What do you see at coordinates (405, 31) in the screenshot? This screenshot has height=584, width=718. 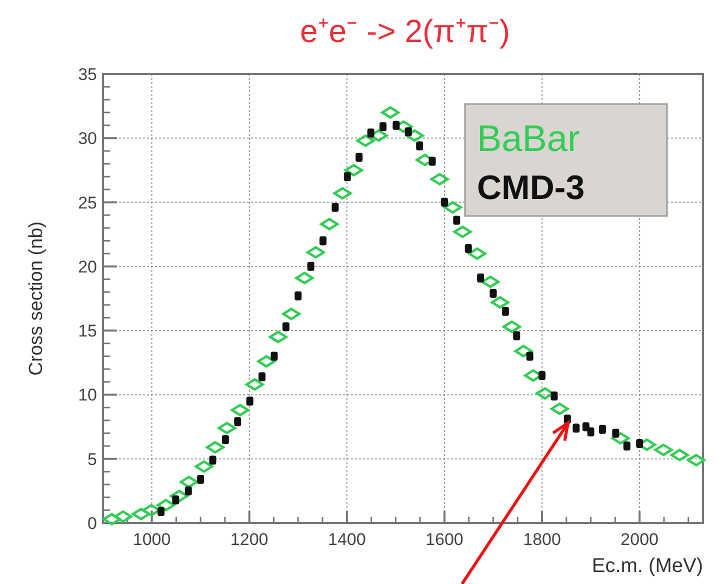 I see `chart-title: e⁺e⁻ -> 2(π⁺π⁻)` at bounding box center [405, 31].